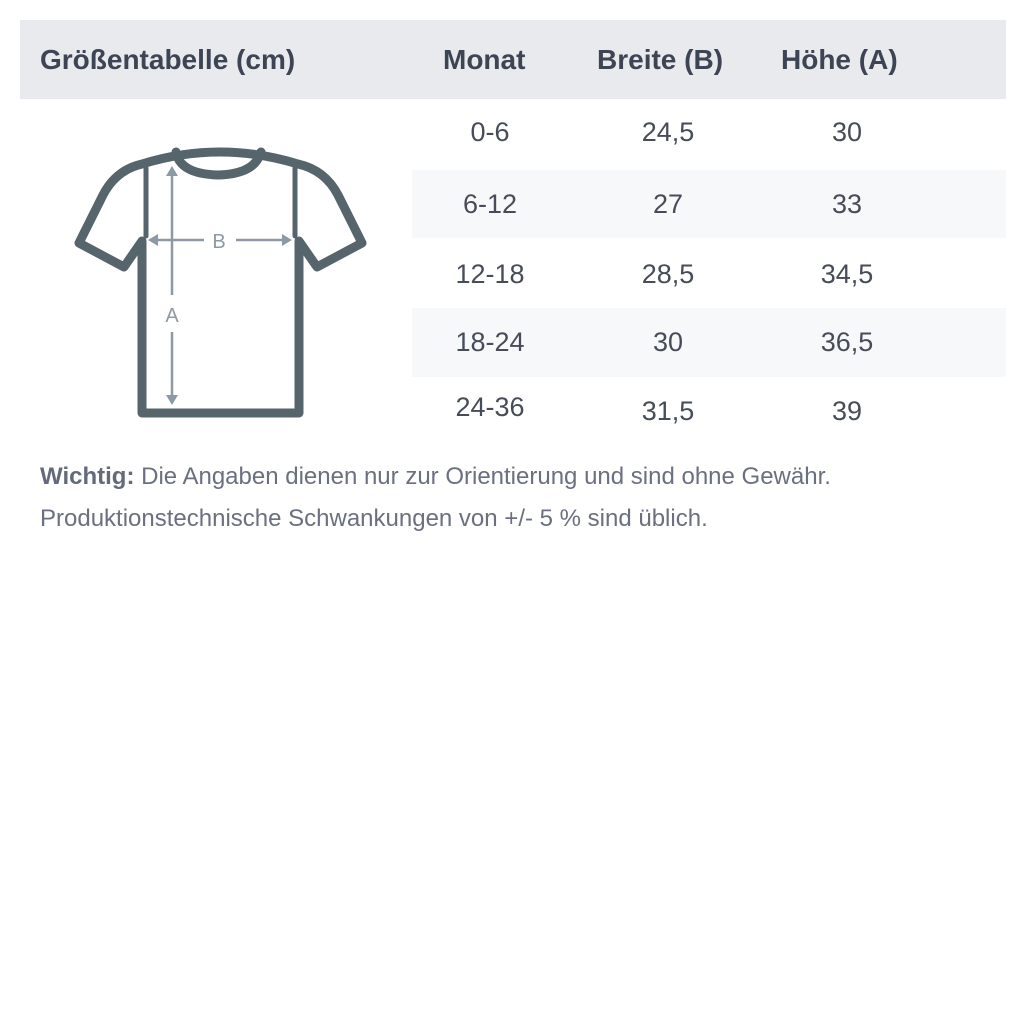 This screenshot has height=1024, width=1024. Describe the element at coordinates (847, 342) in the screenshot. I see `cell-height: 36,5` at that location.